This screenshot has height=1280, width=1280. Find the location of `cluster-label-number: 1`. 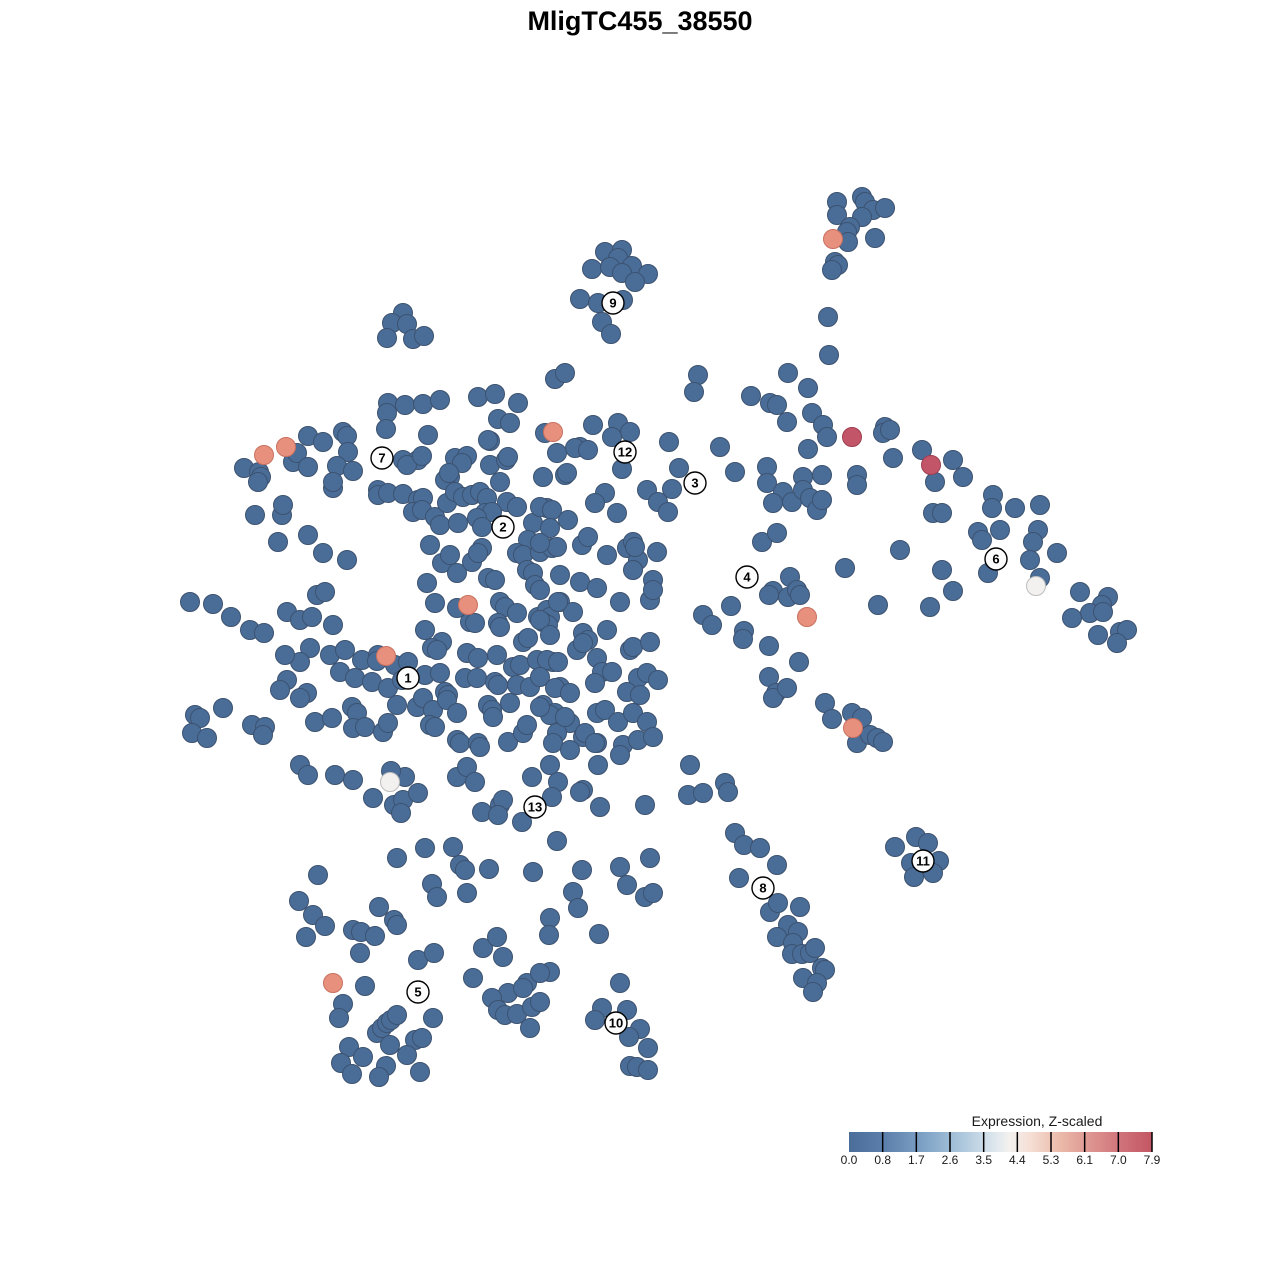

cluster-label-number: 1 is located at coordinates (407, 678).